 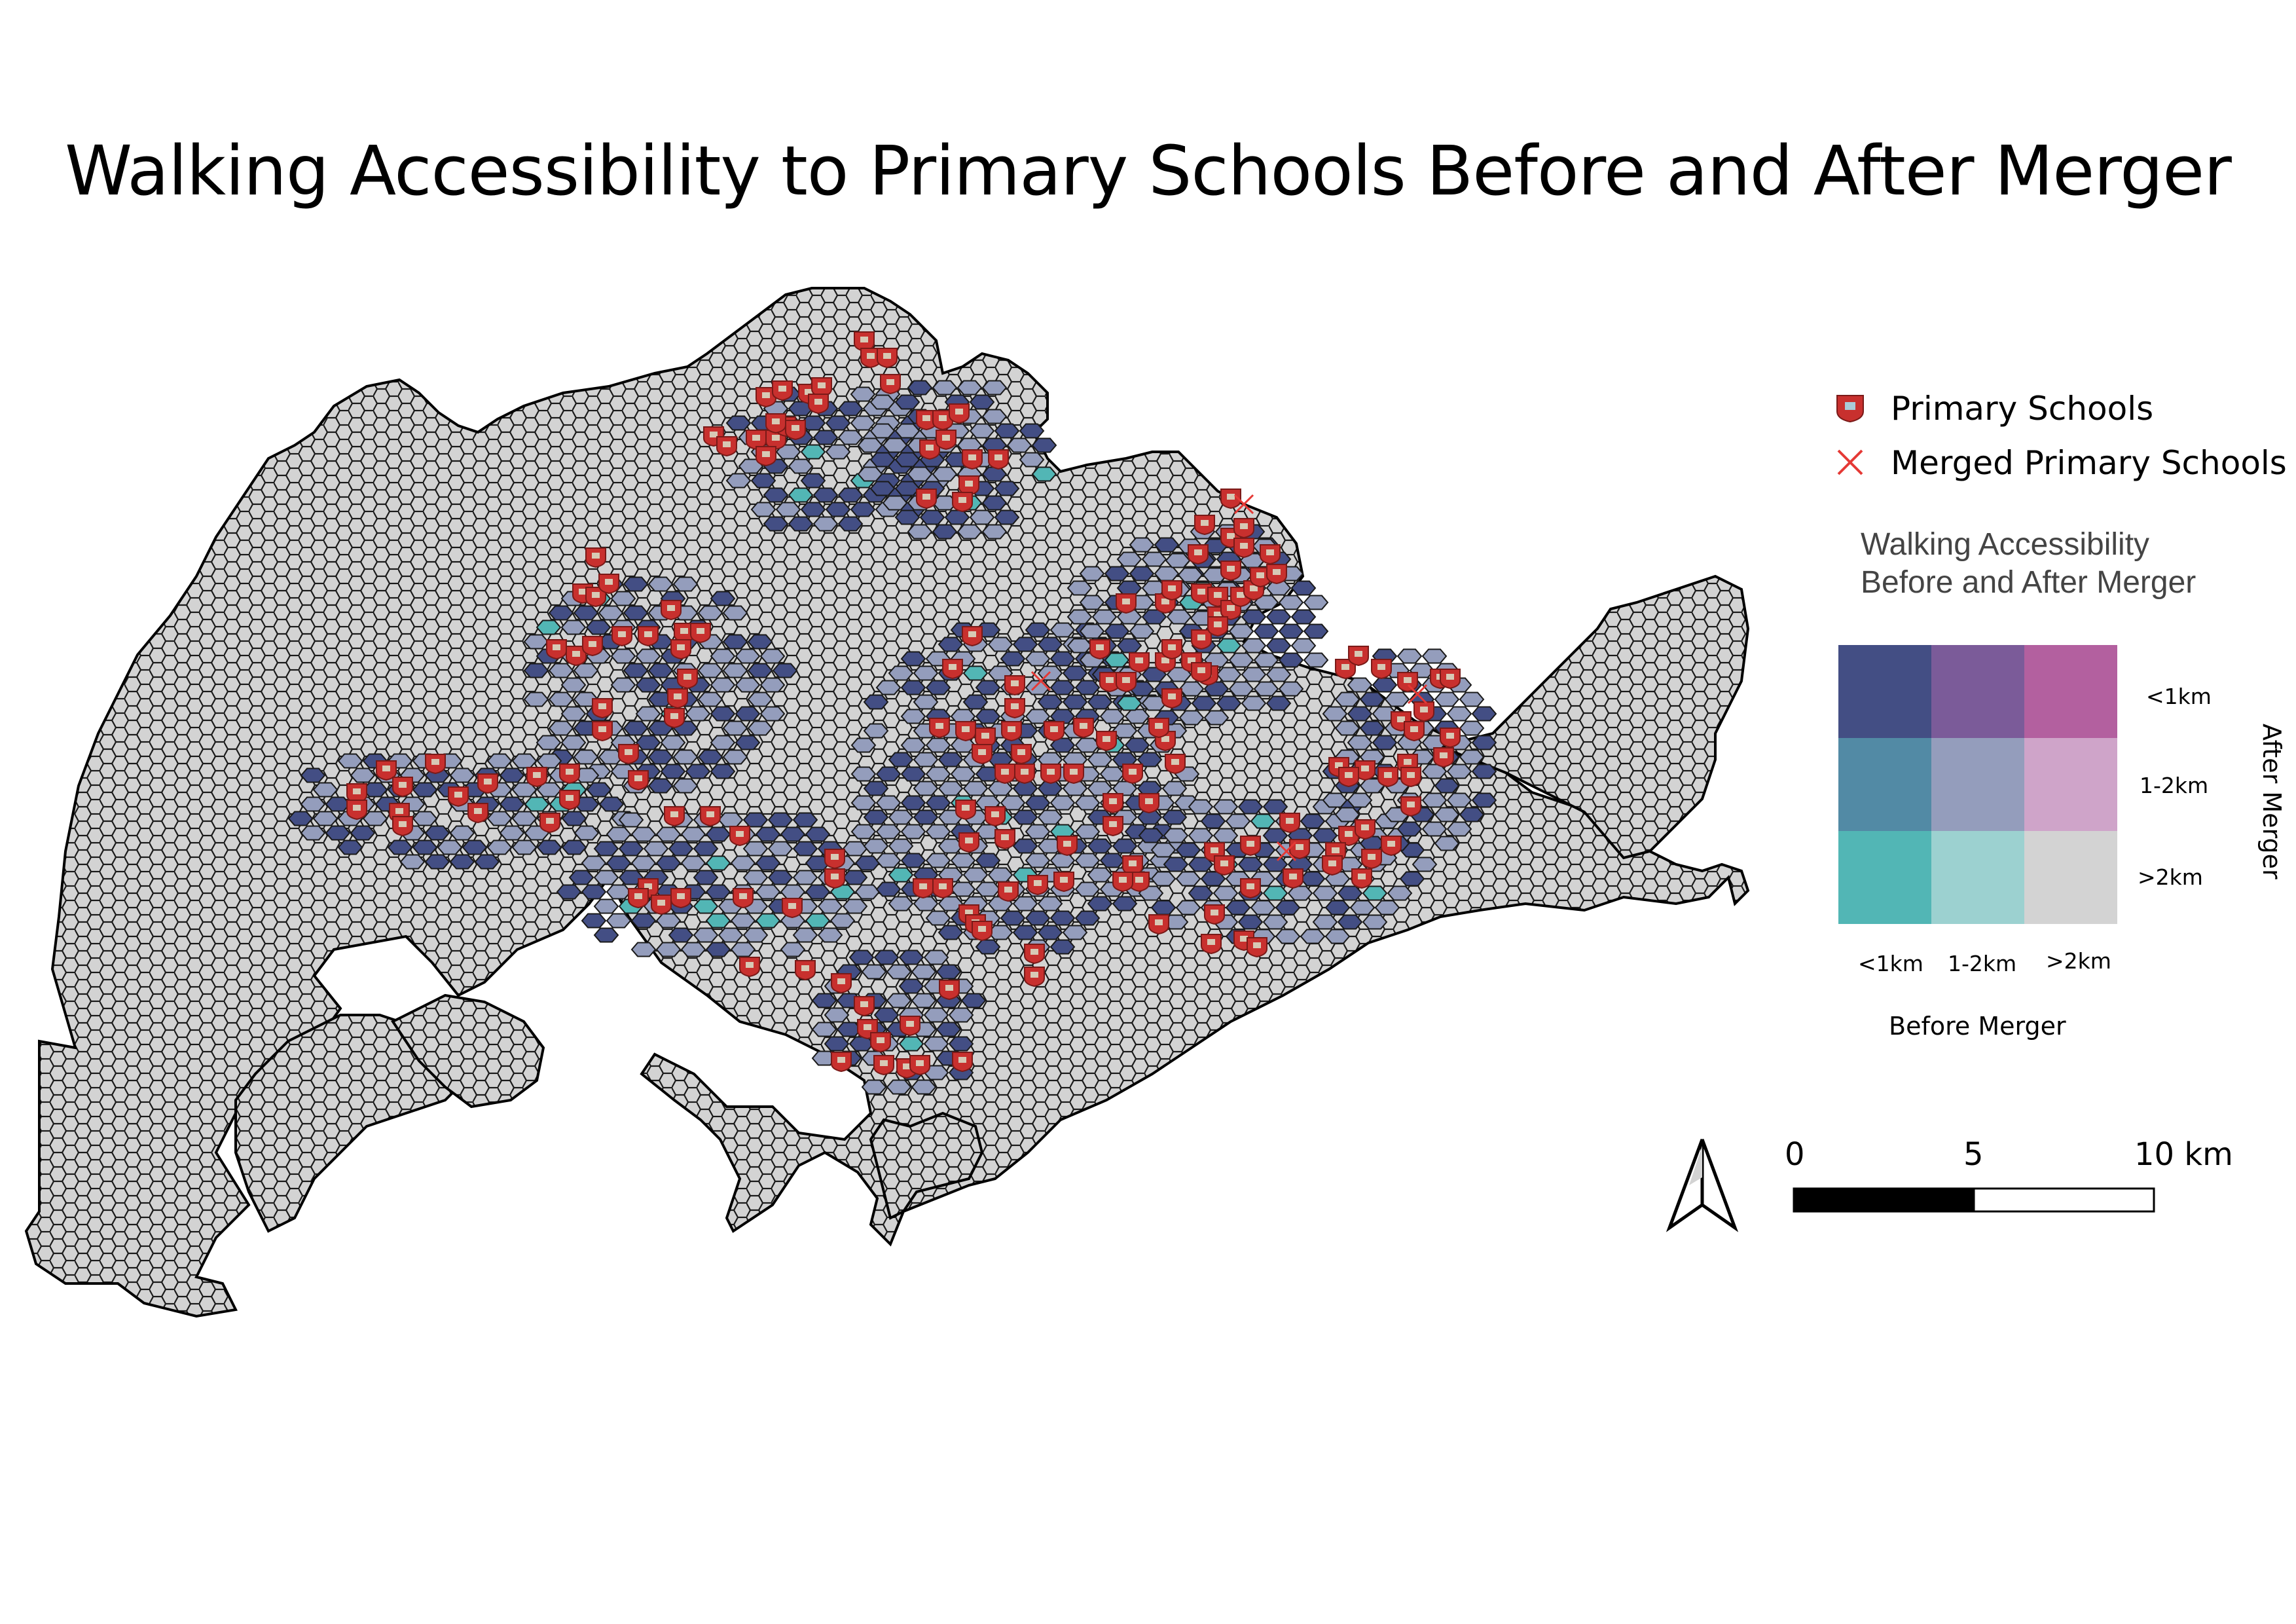 What do you see at coordinates (1850, 462) in the screenshot?
I see `x-marker-icon` at bounding box center [1850, 462].